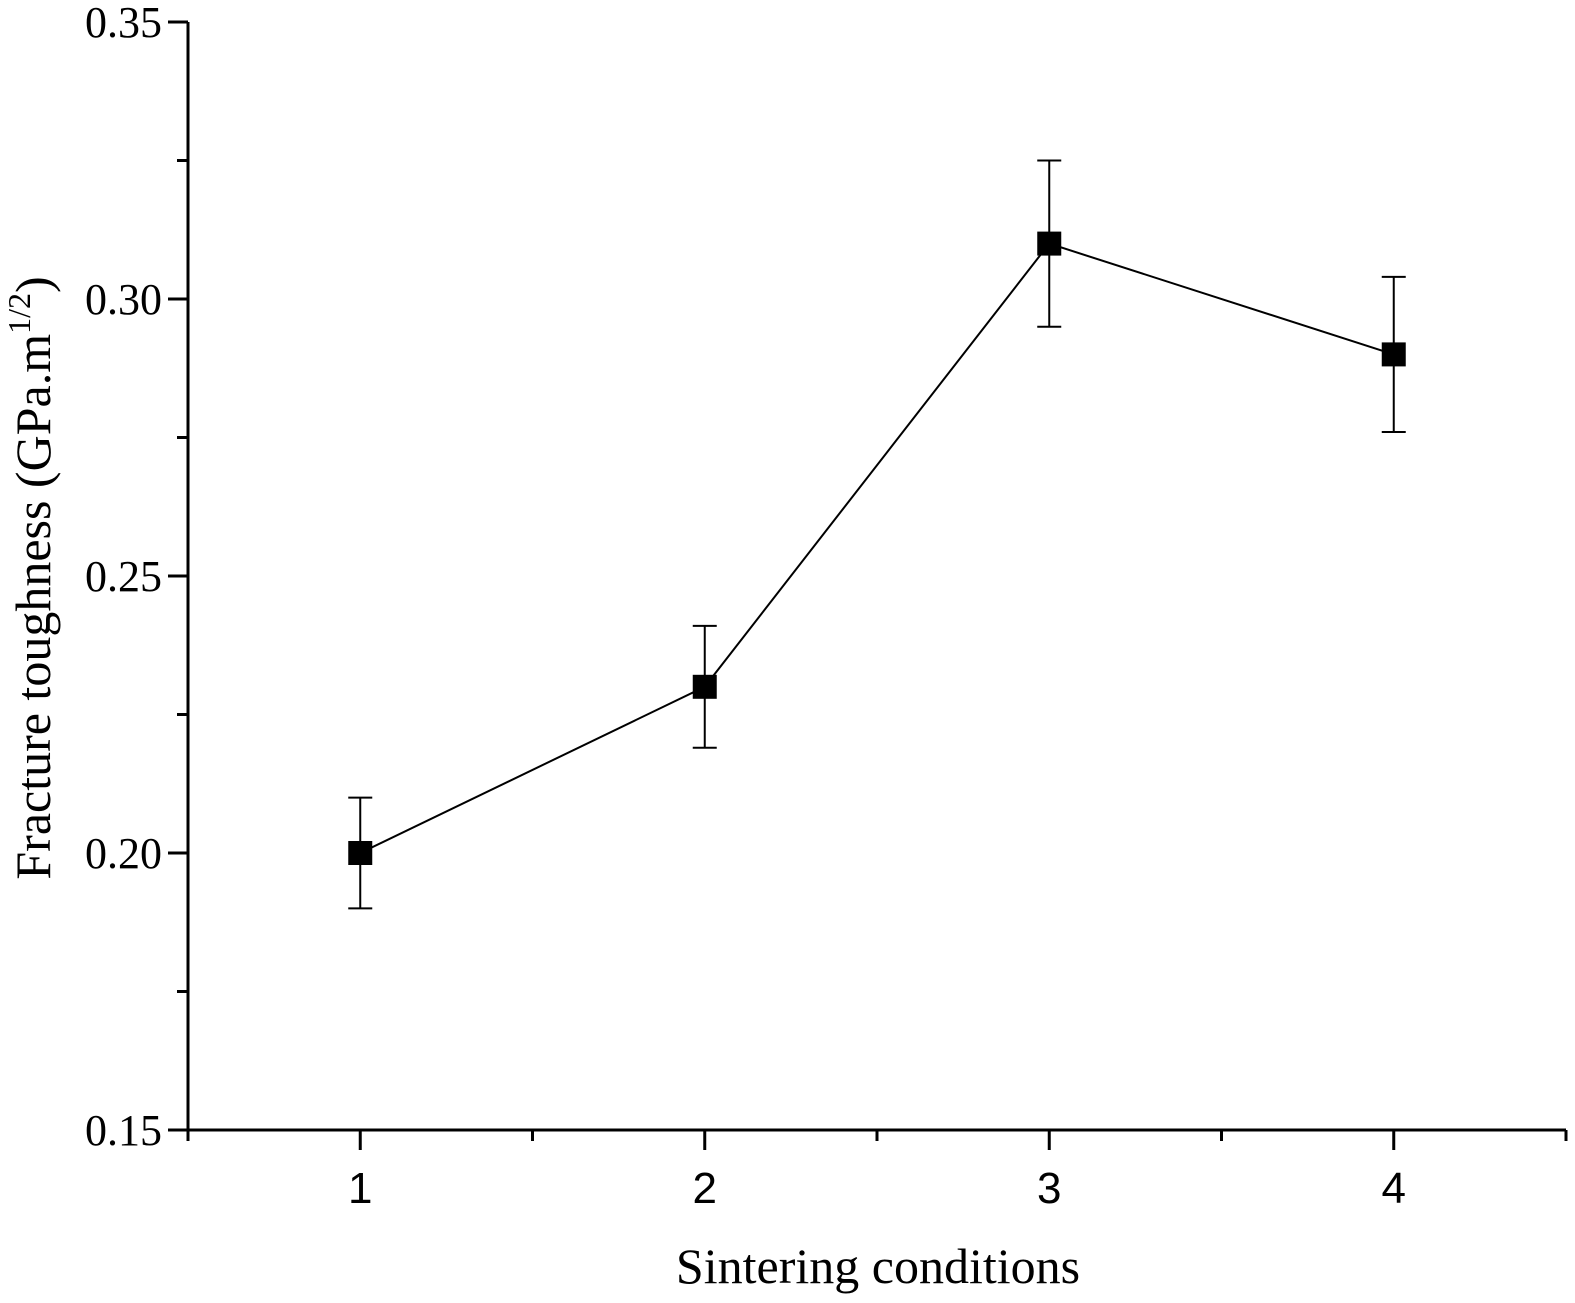 This screenshot has width=1575, height=1303. Describe the element at coordinates (877, 1170) in the screenshot. I see `x-axis: 1 2 3 4` at that location.